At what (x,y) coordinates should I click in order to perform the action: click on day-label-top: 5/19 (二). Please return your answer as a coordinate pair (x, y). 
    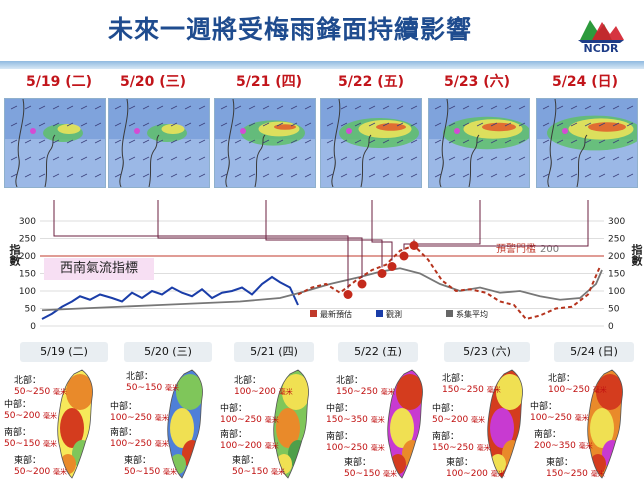
    Looking at the image, I should click on (59, 82).